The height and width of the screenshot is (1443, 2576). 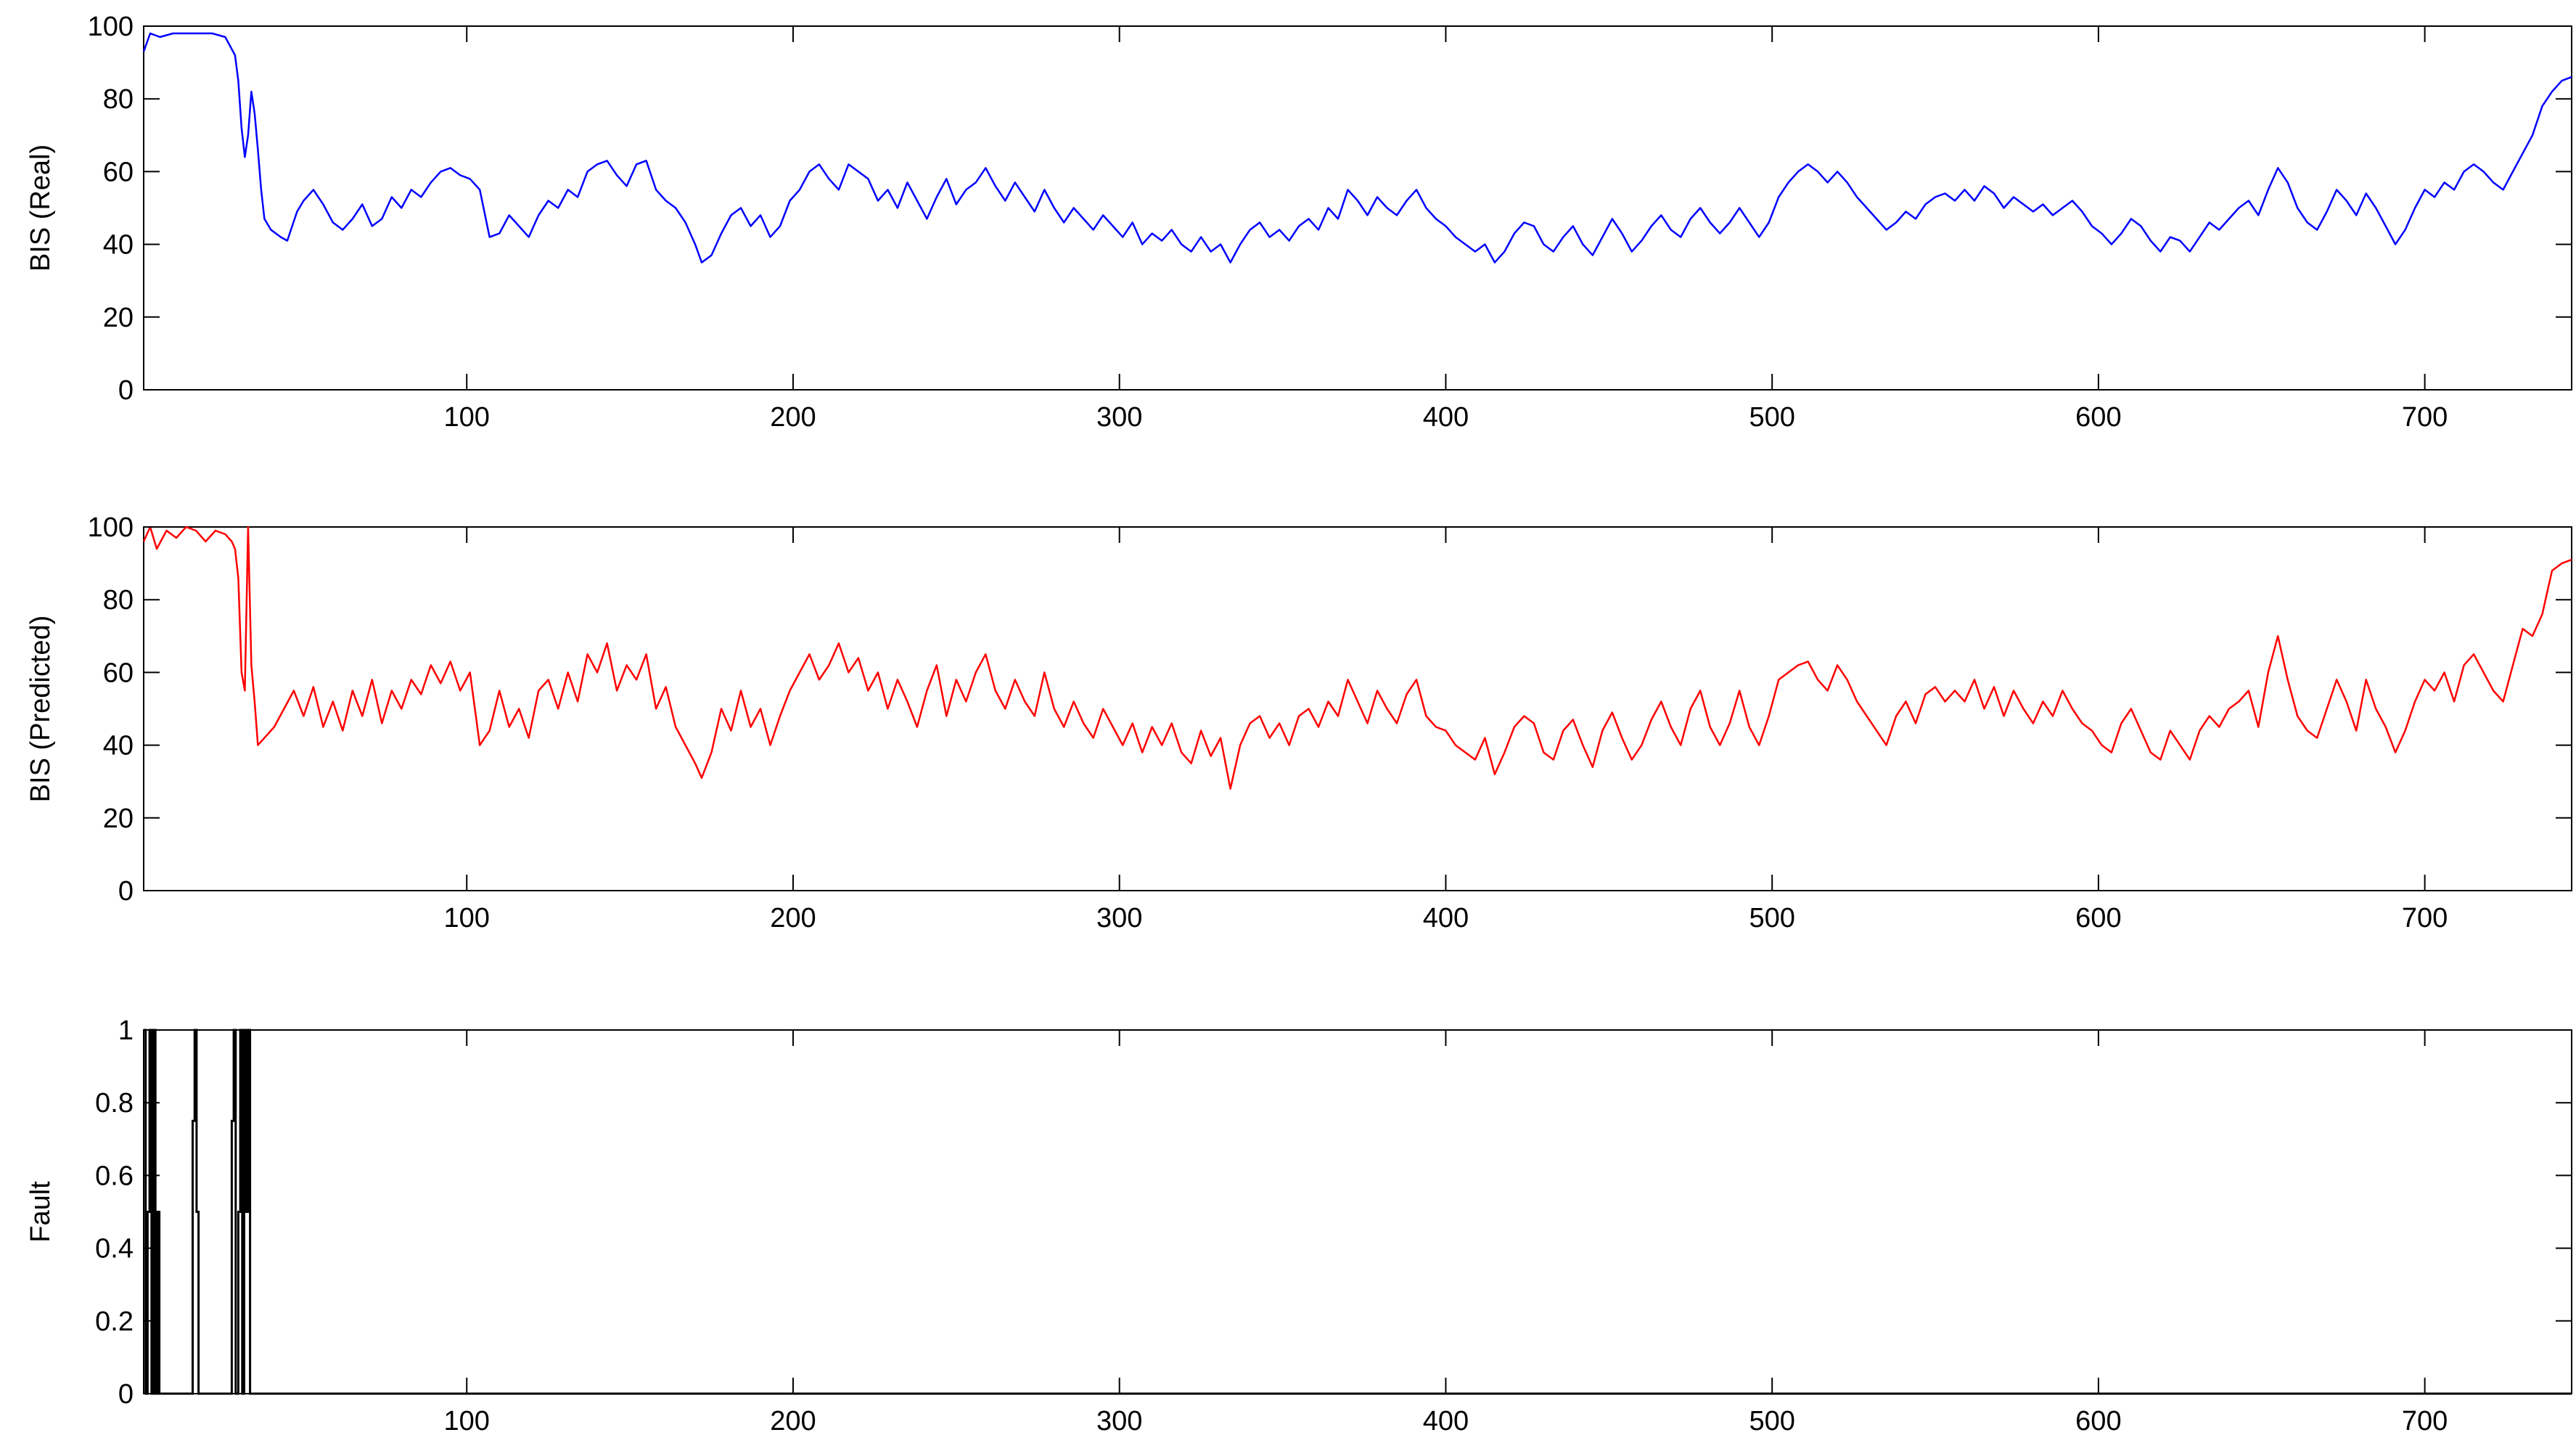 I want to click on y-tick-label: 0.2, so click(x=114, y=1322).